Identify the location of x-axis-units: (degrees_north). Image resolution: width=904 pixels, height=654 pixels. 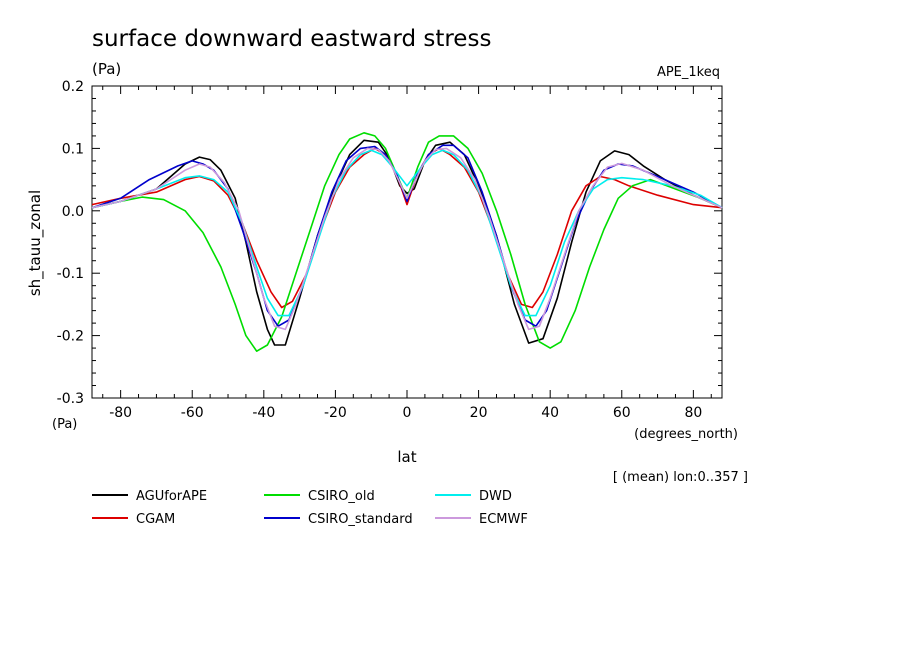
(686, 434).